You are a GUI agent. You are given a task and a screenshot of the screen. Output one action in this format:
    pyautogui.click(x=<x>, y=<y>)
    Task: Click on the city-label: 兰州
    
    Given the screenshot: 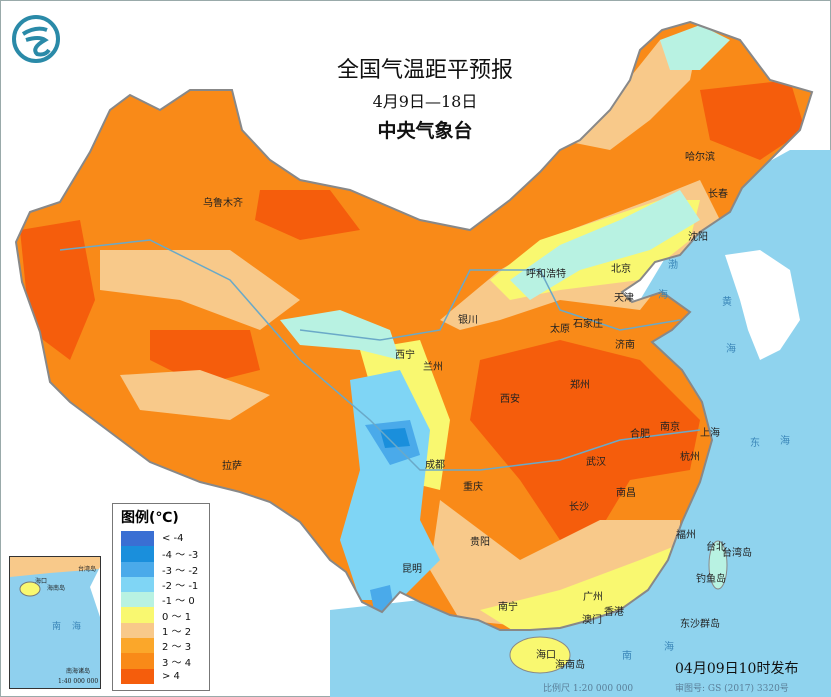 What is the action you would take?
    pyautogui.click(x=433, y=366)
    